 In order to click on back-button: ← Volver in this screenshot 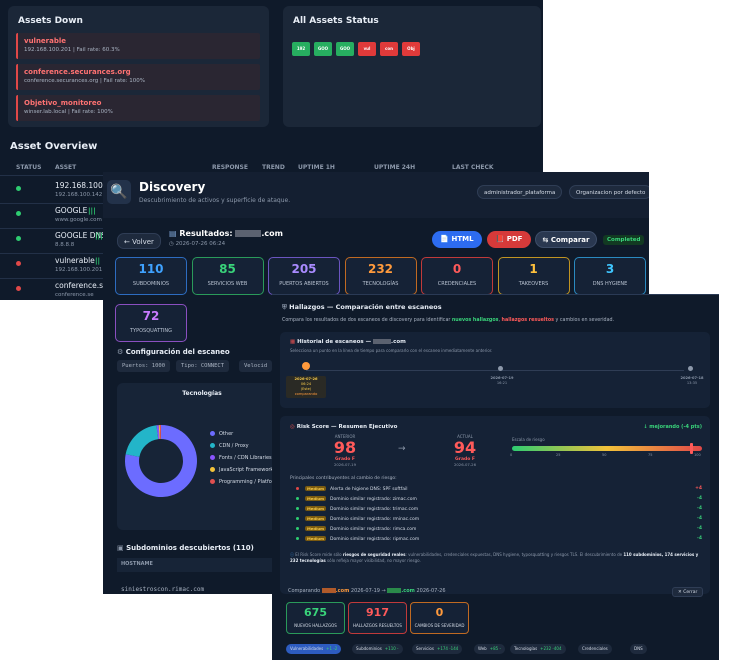, I will do `click(139, 241)`.